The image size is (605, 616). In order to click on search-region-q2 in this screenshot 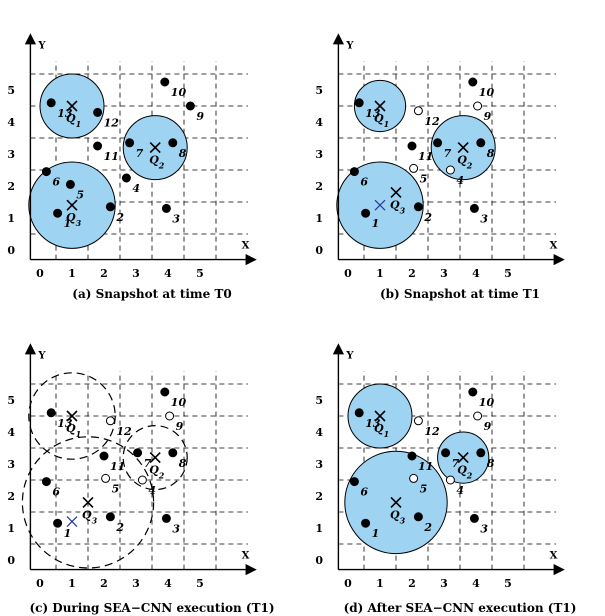, I will do `click(155, 458)`.